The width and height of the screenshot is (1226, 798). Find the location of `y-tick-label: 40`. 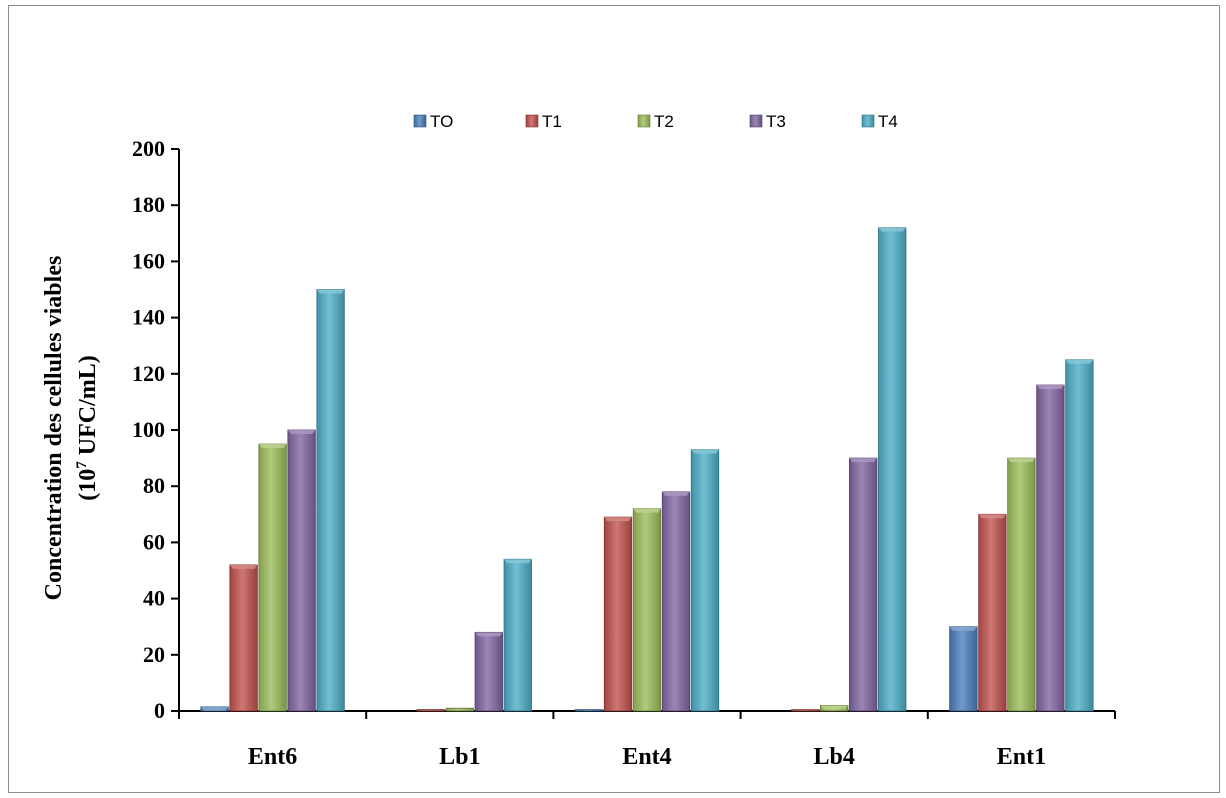

y-tick-label: 40 is located at coordinates (154, 598).